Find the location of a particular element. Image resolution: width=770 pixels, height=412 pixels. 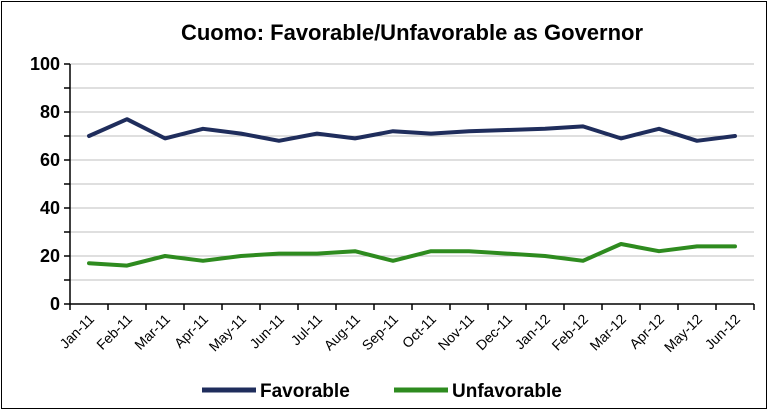

x-tick-label: Mar-12 is located at coordinates (607, 332).